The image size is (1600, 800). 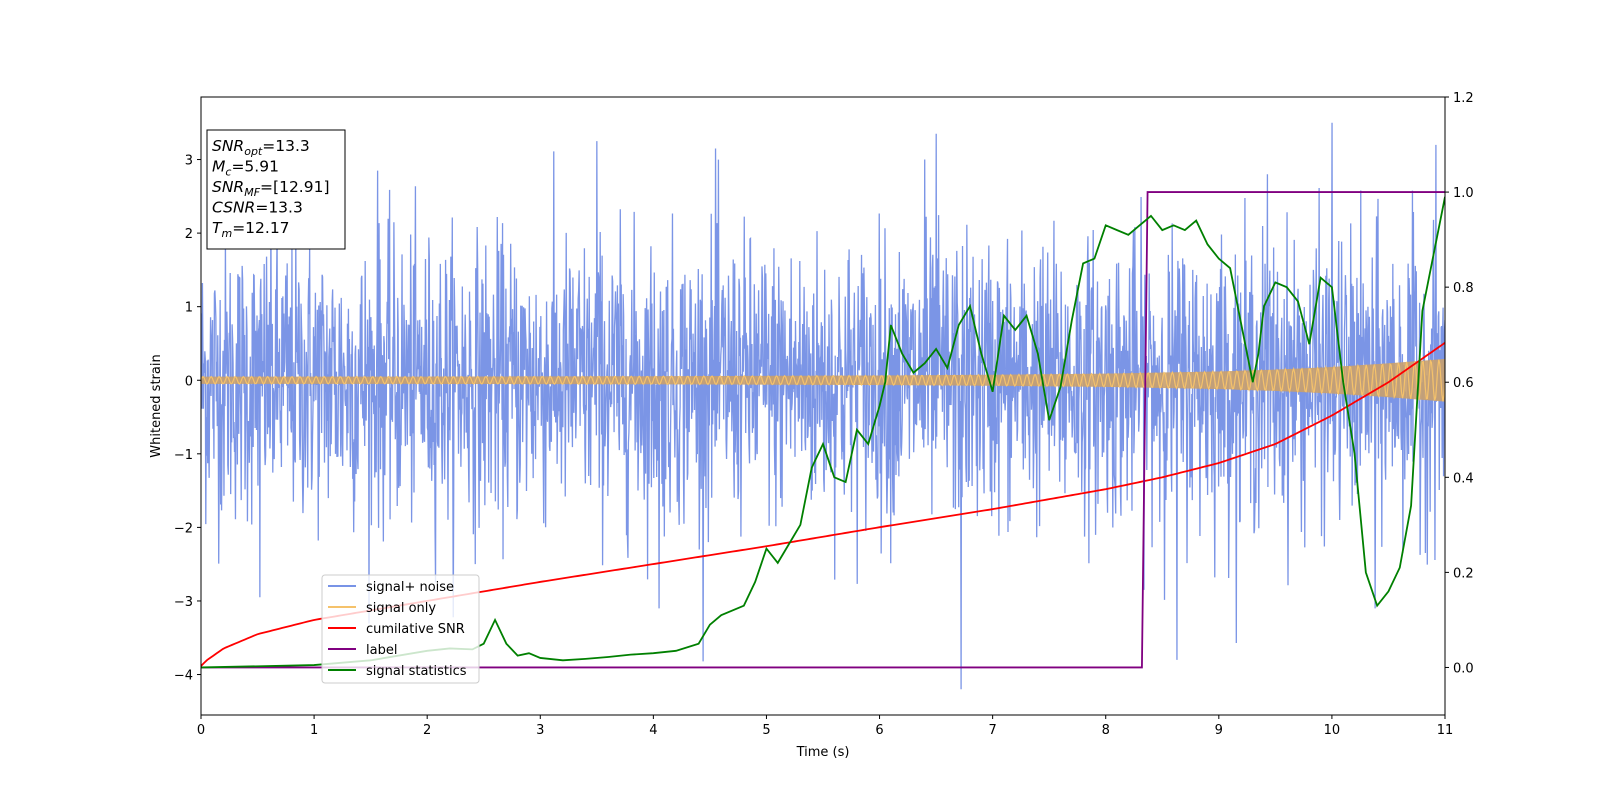 What do you see at coordinates (879, 730) in the screenshot?
I see `x-tick-label: 6` at bounding box center [879, 730].